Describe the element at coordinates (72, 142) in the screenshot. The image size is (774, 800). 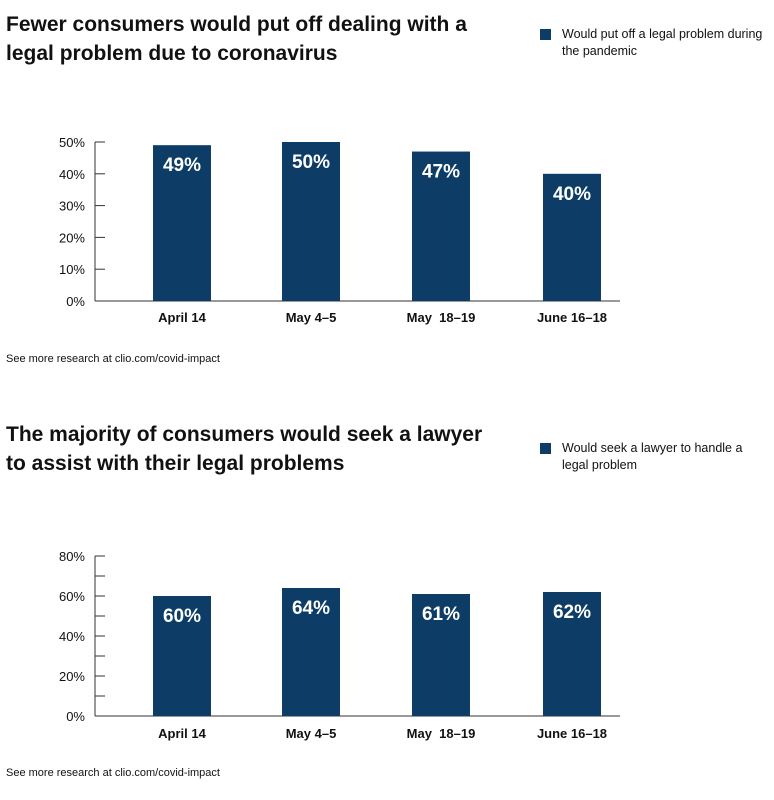
I see `y-tick-label: 50%` at that location.